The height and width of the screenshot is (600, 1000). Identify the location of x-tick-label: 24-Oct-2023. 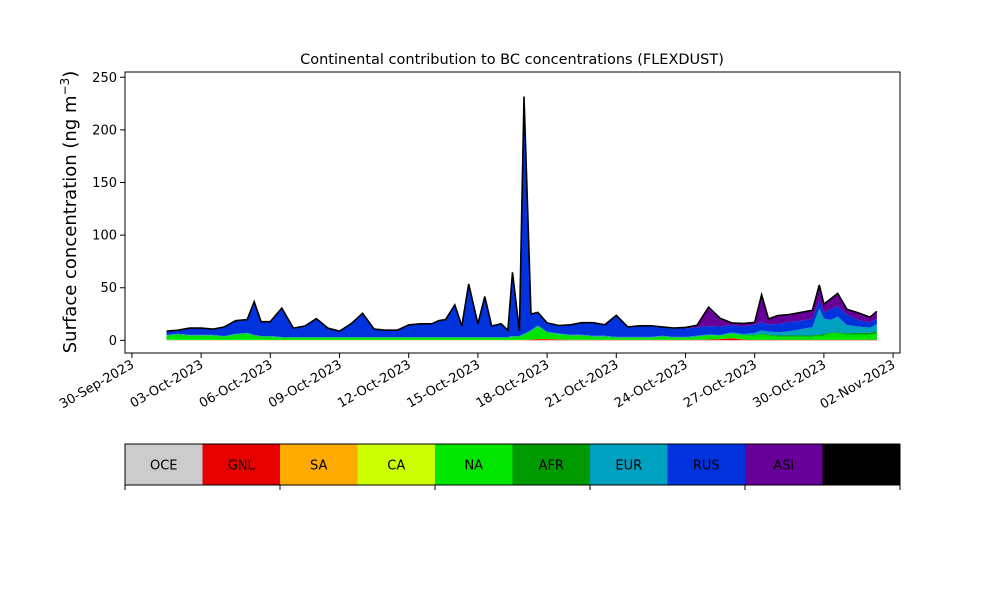
(651, 384).